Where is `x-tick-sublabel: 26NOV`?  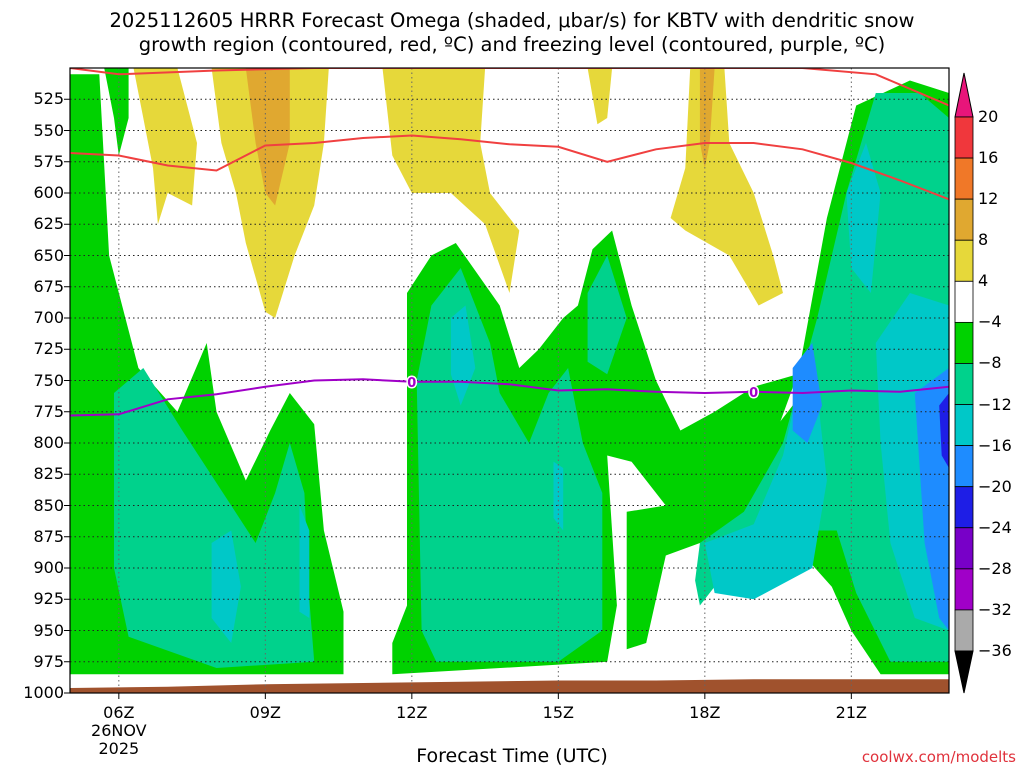 x-tick-sublabel: 26NOV is located at coordinates (119, 730).